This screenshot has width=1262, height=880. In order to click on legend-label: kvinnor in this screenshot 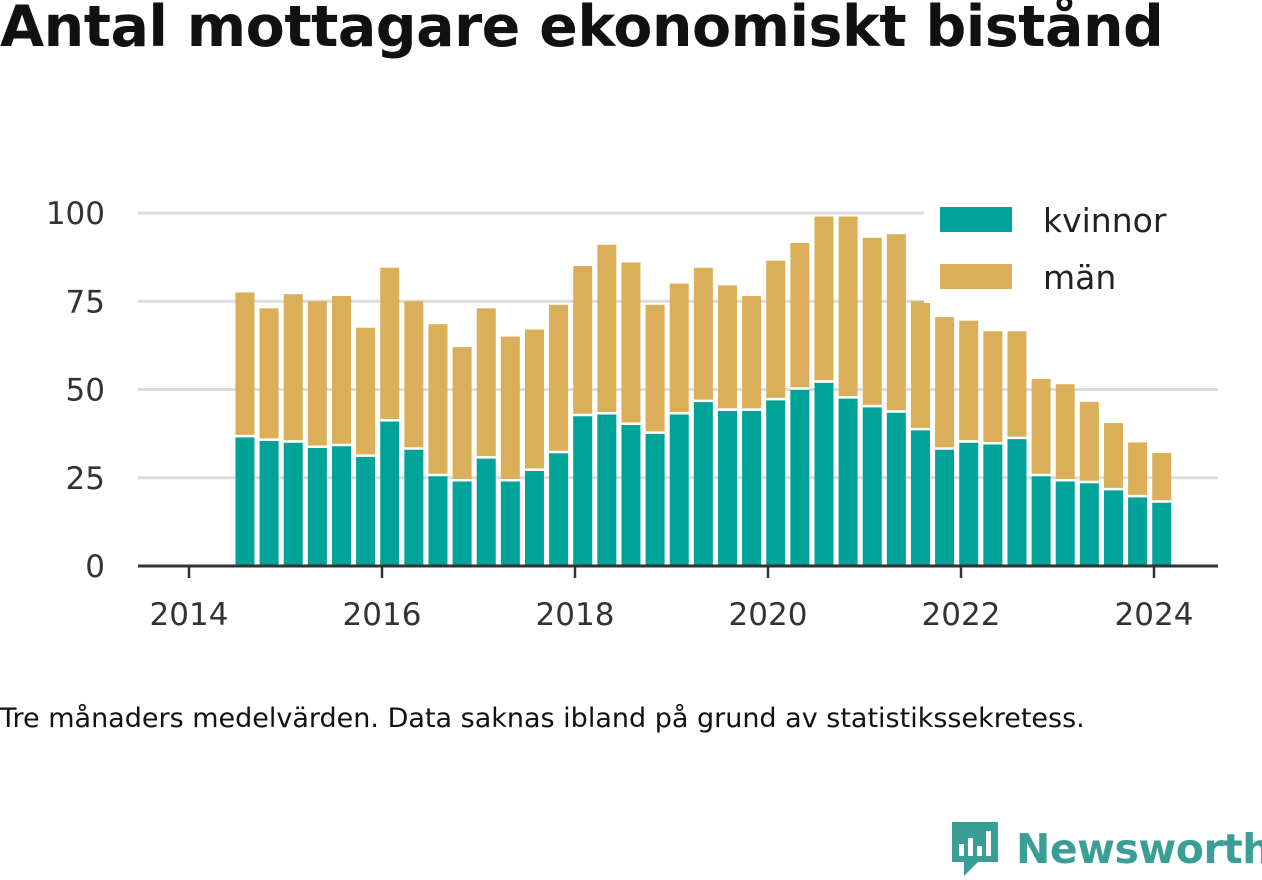, I will do `click(1105, 220)`.